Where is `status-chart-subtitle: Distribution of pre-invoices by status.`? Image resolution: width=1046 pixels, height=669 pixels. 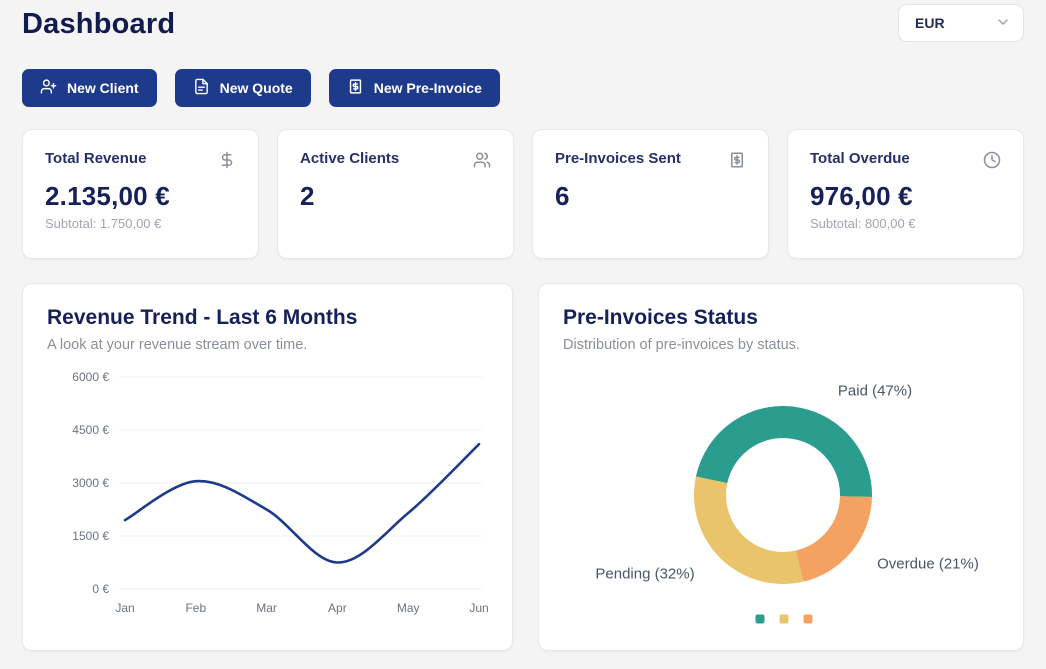
status-chart-subtitle: Distribution of pre-invoices by status. is located at coordinates (681, 345).